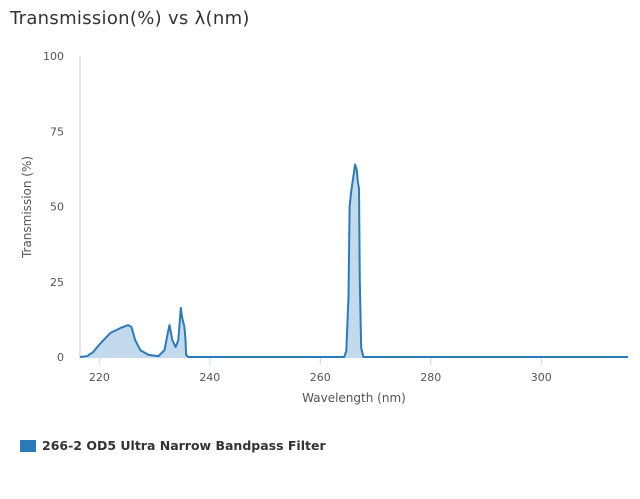  Describe the element at coordinates (99, 377) in the screenshot. I see `x-tick-label: 220` at that location.